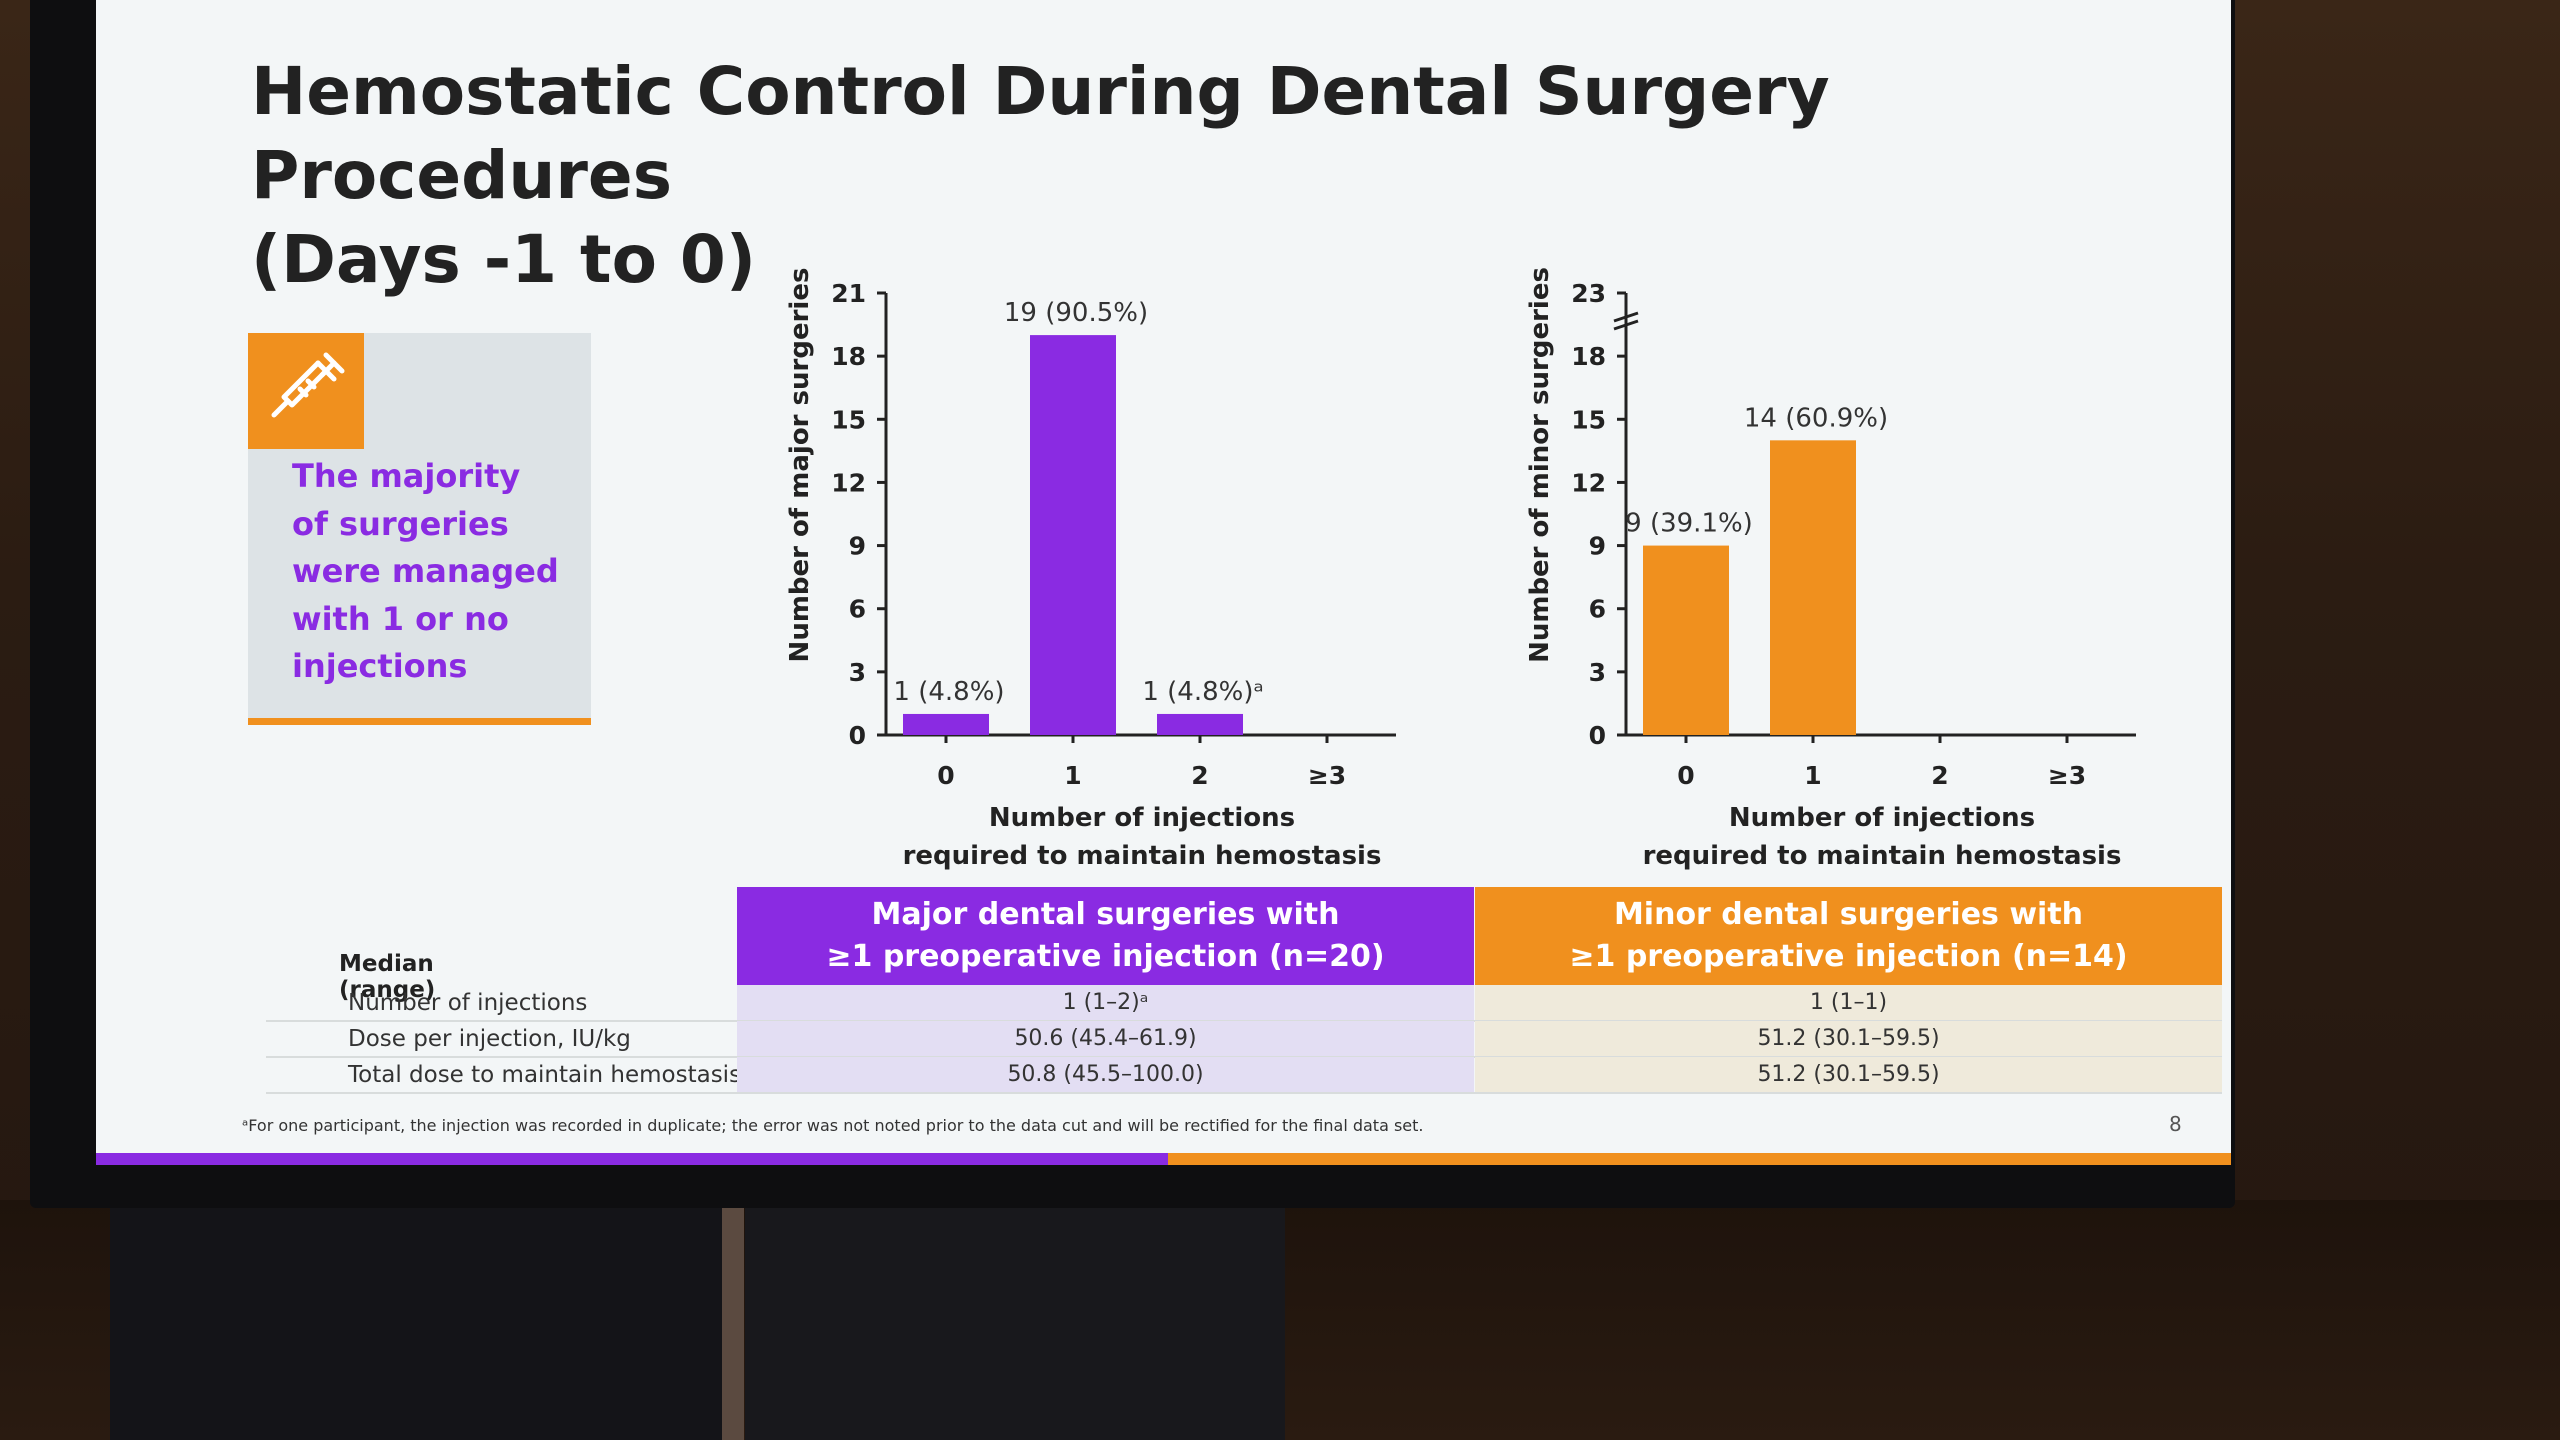 The image size is (2560, 1440). I want to click on major-cell: 50.8 (45.5–100.0), so click(1105, 1074).